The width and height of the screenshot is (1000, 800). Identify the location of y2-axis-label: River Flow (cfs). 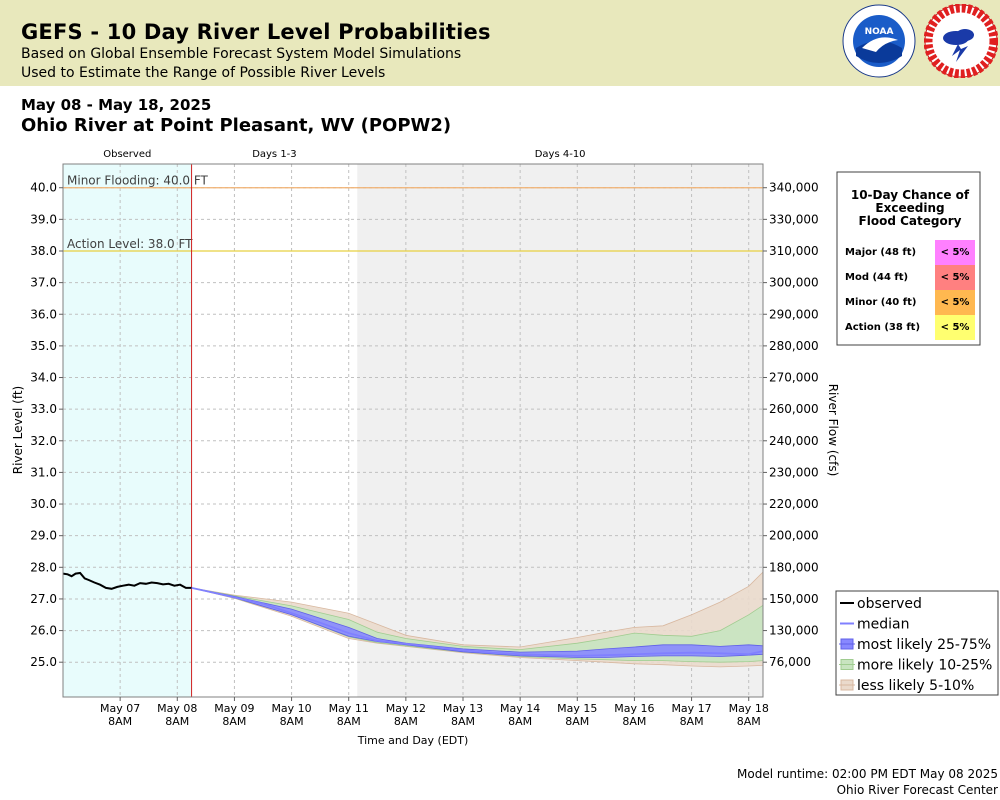
(833, 430).